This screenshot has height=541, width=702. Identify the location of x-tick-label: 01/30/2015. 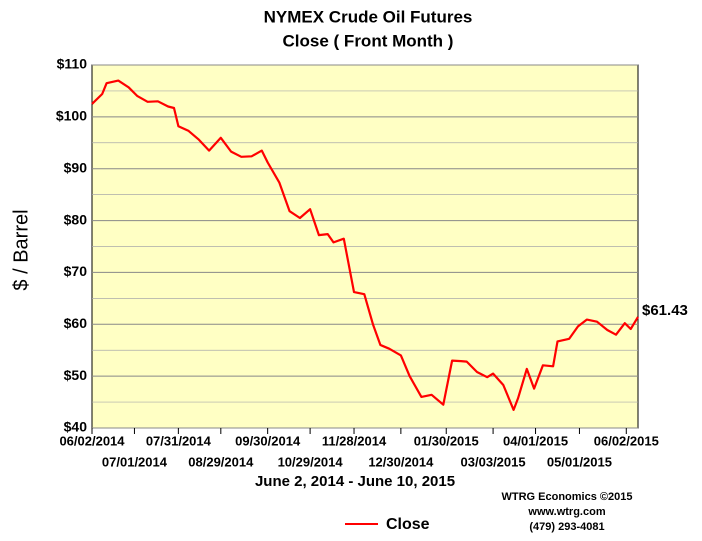
(446, 440).